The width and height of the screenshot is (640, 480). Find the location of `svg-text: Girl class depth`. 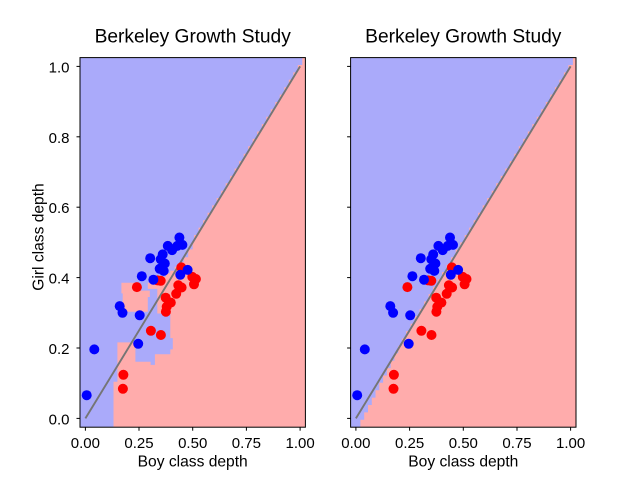

svg-text: Girl class depth is located at coordinates (39, 236).